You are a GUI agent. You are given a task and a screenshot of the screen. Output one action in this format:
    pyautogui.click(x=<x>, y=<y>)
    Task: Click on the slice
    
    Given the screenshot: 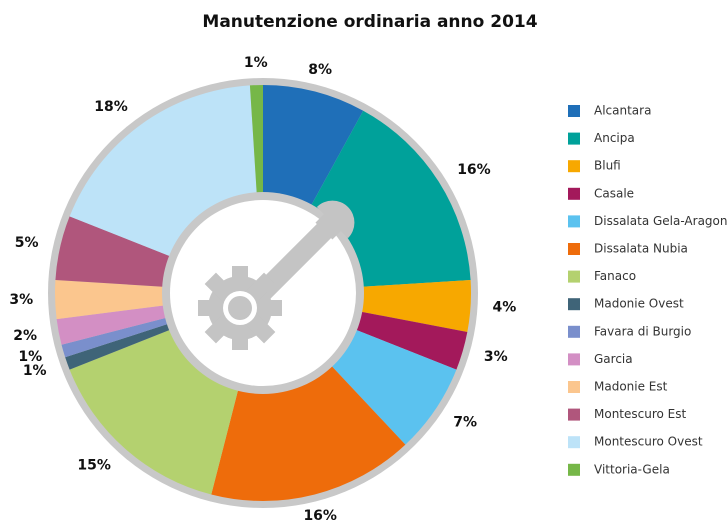 What is the action you would take?
    pyautogui.click(x=159, y=299)
    